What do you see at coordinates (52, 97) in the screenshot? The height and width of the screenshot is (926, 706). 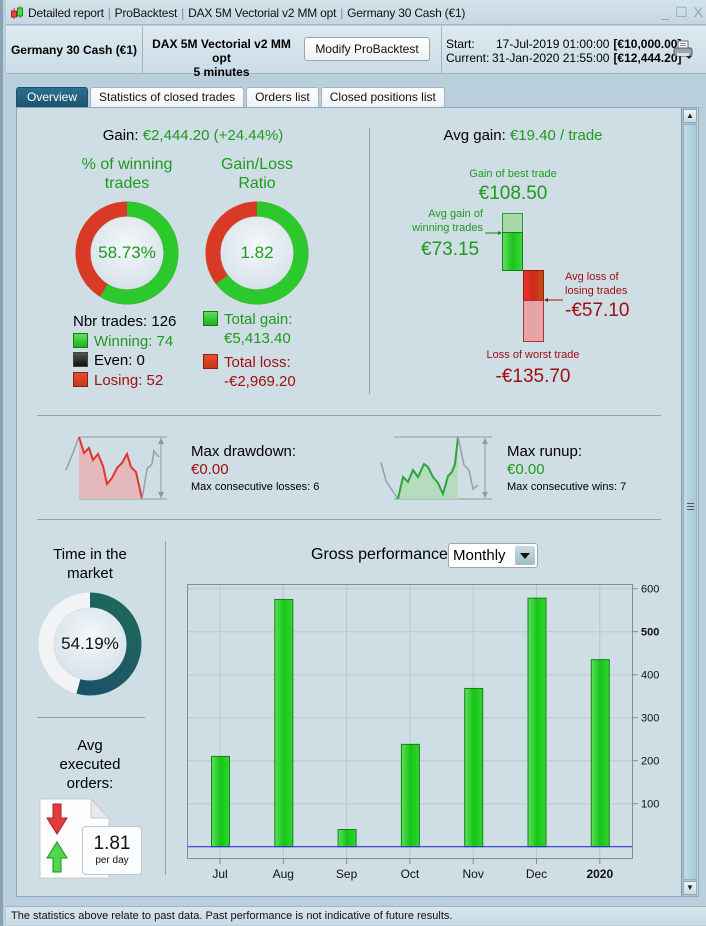 I see `tab-overview: Overview` at bounding box center [52, 97].